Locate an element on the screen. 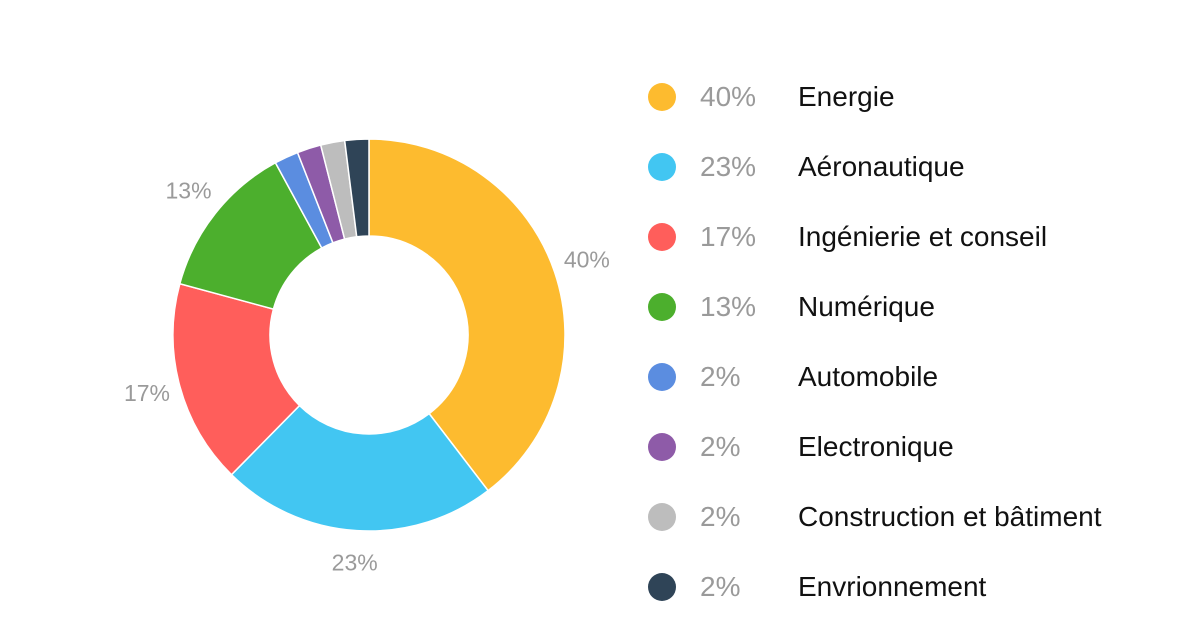 The width and height of the screenshot is (1200, 644). legend-item-construction: 2% Construction et bâtiment is located at coordinates (875, 517).